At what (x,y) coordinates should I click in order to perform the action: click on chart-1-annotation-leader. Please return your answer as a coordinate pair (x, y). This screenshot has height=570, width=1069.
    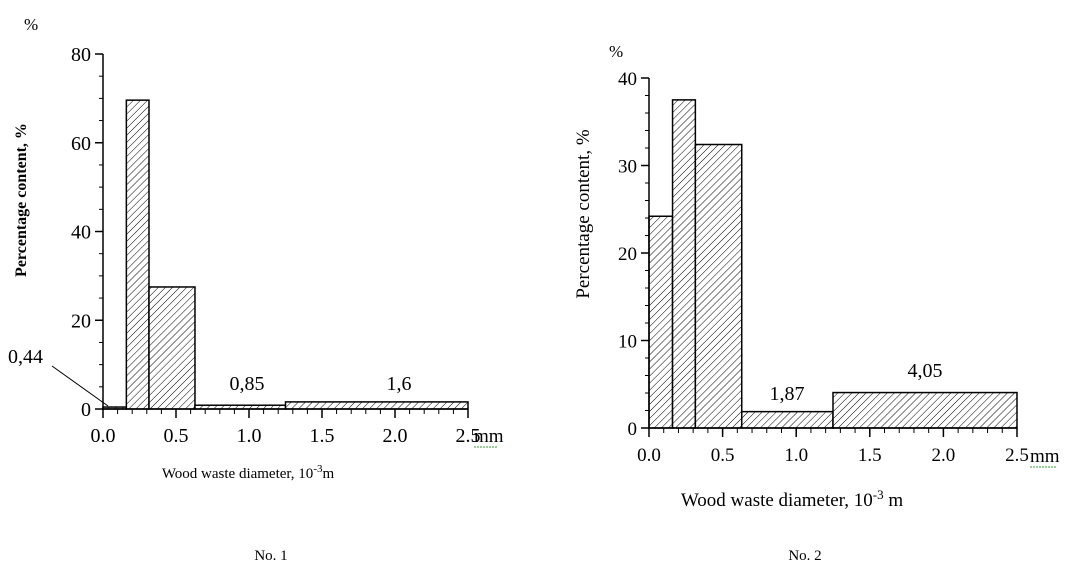
    Looking at the image, I should click on (80, 386).